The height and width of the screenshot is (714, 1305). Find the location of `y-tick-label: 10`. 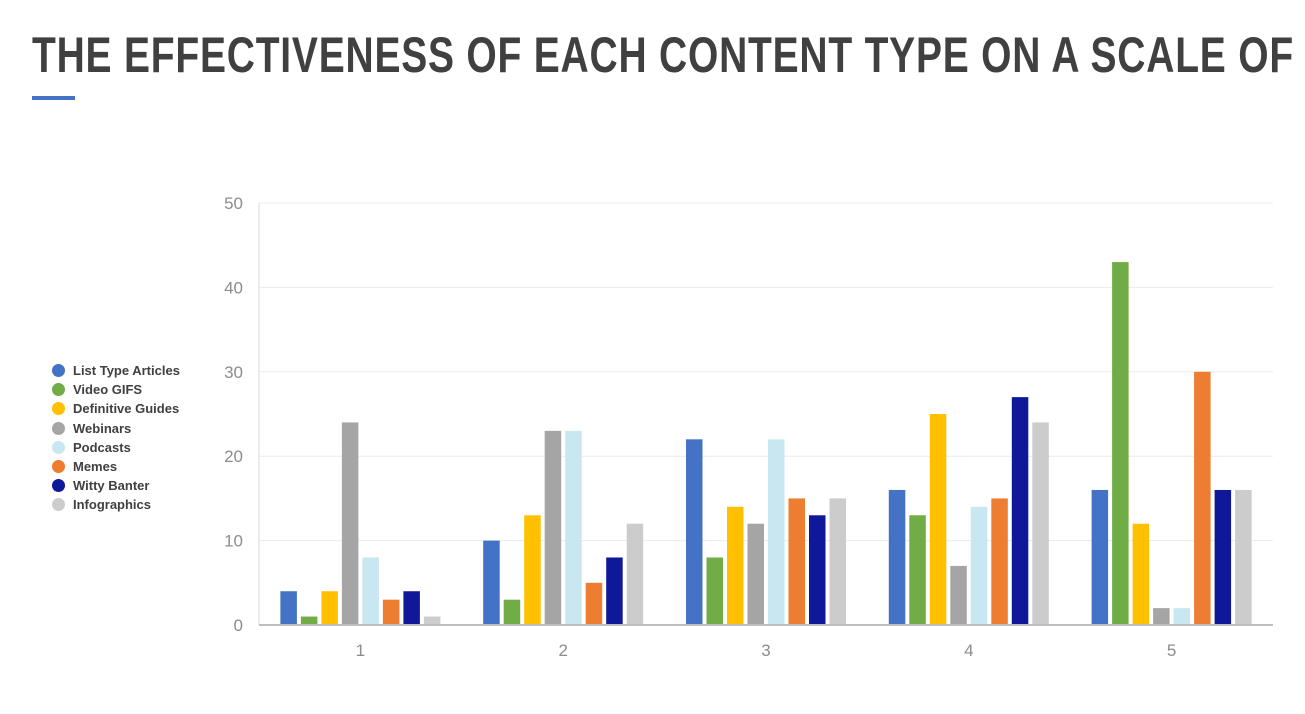

y-tick-label: 10 is located at coordinates (233, 541).